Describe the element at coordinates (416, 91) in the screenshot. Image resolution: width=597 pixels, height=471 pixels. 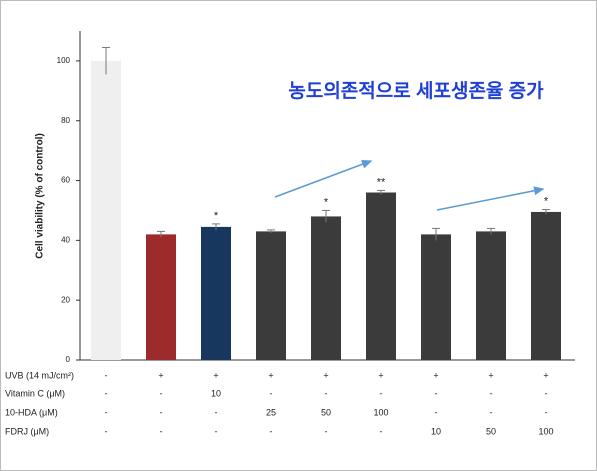
I see `annotation: 농도의존적으로 세포생존율 증가` at that location.